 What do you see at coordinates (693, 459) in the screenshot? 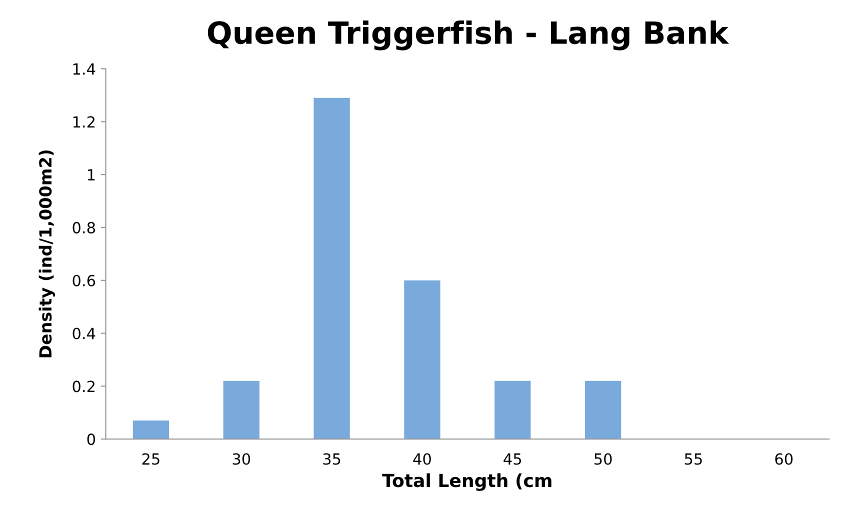
I see `x-tick-label: 55` at bounding box center [693, 459].